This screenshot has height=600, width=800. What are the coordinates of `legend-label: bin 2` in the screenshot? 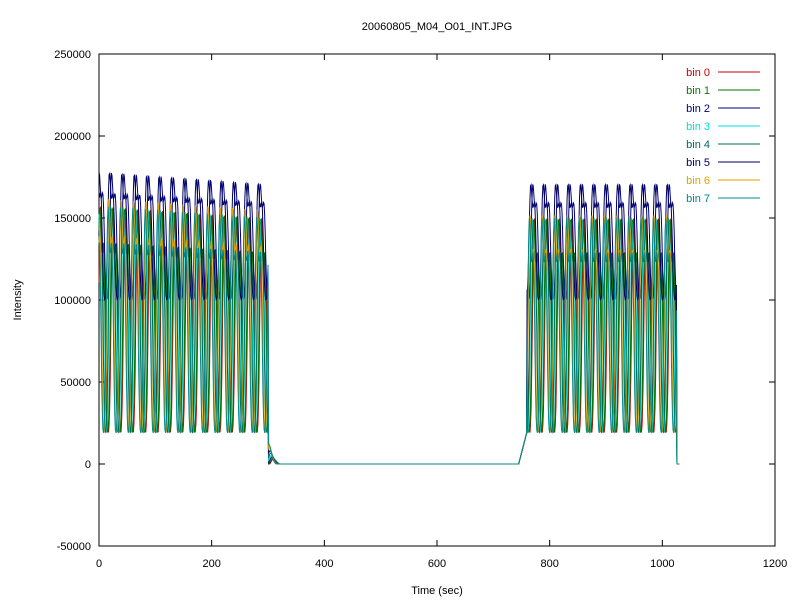 It's located at (698, 109).